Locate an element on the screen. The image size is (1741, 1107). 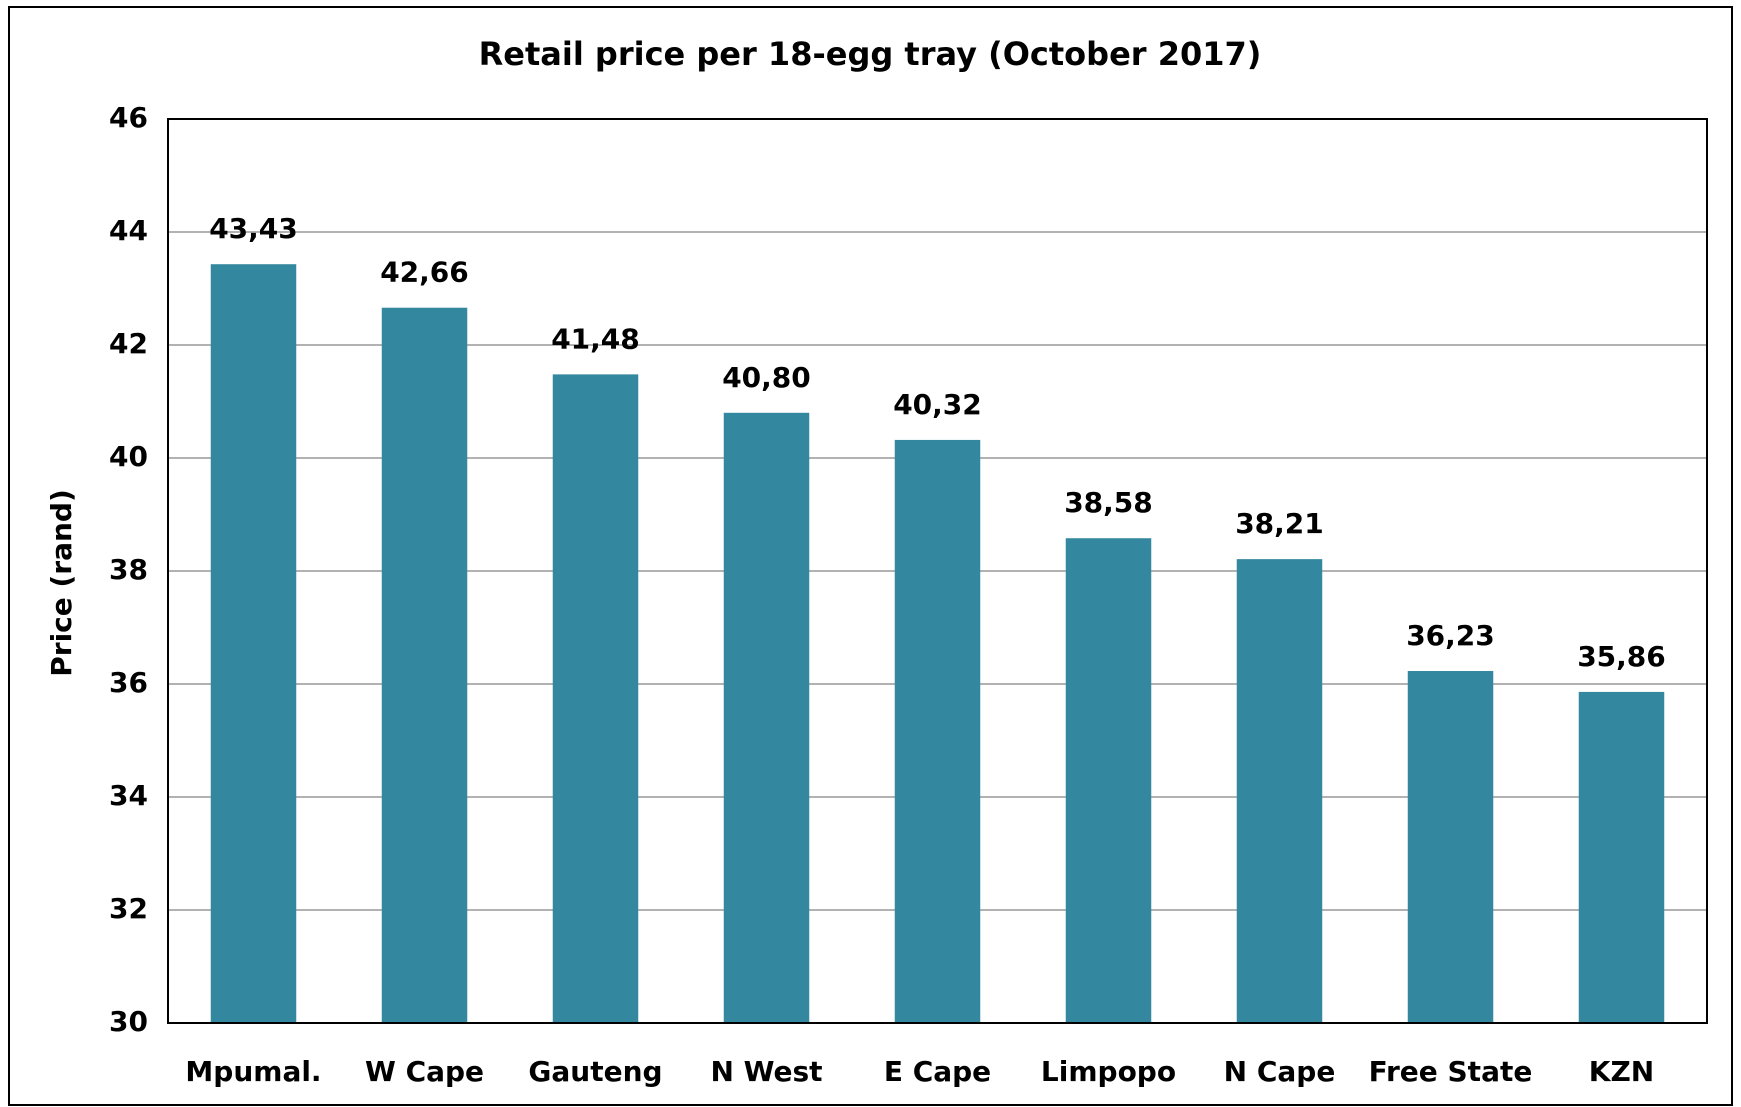
x-tick-label: KZN is located at coordinates (1621, 1071).